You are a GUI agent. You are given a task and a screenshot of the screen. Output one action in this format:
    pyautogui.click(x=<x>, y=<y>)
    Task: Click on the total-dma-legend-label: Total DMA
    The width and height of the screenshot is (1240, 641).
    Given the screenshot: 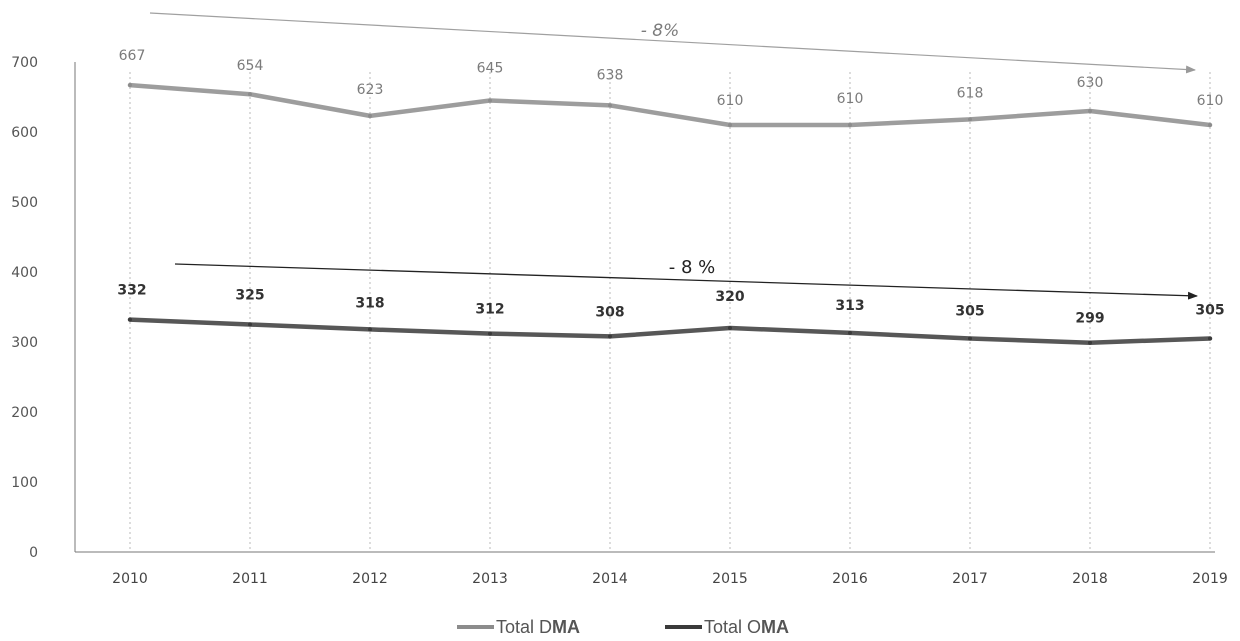 What is the action you would take?
    pyautogui.click(x=538, y=627)
    